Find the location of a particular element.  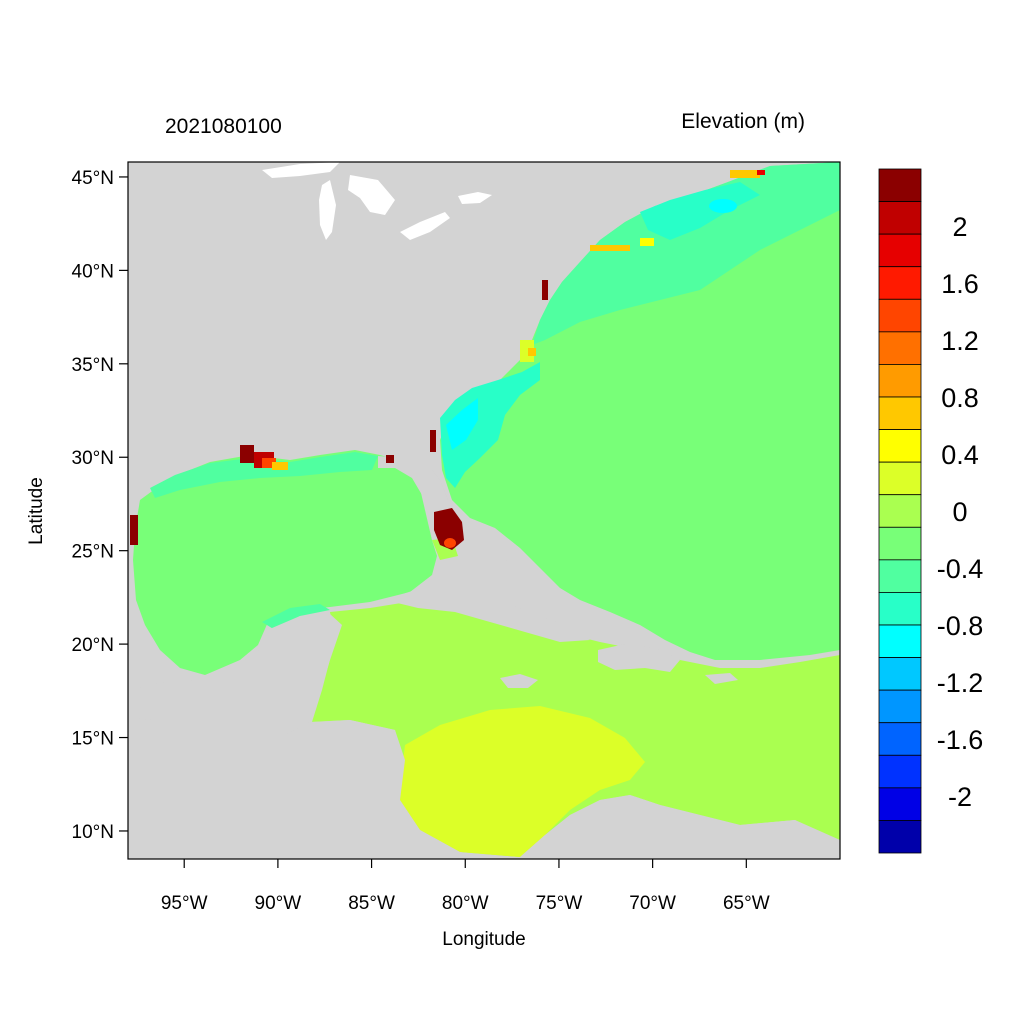

colorbar-label: 1.2 is located at coordinates (960, 341).